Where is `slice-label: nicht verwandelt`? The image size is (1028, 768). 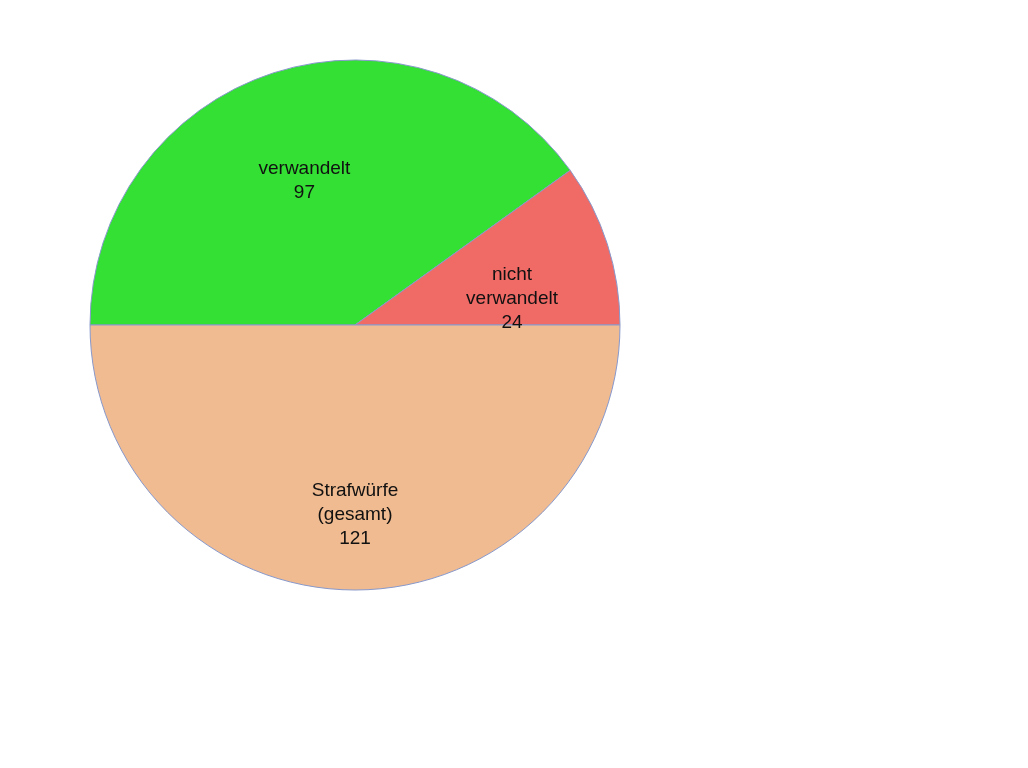
slice-label: nicht verwandelt is located at coordinates (512, 286).